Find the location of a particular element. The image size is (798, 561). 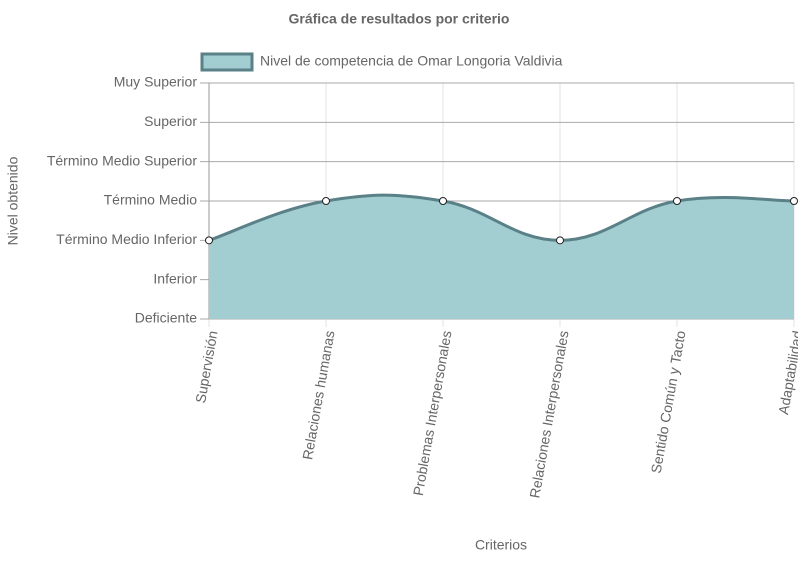

chart-title: Gráfica de resultados por criterio is located at coordinates (399, 19).